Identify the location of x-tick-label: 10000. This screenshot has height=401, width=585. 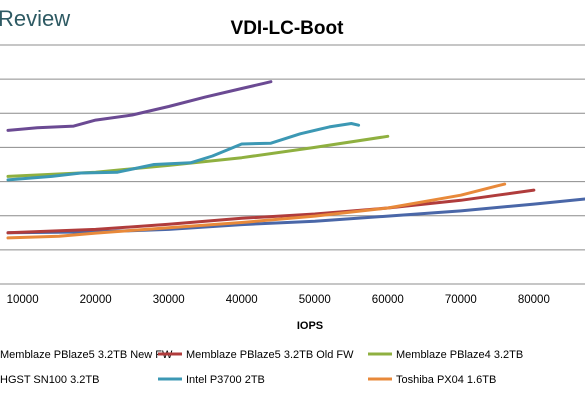
(23, 300).